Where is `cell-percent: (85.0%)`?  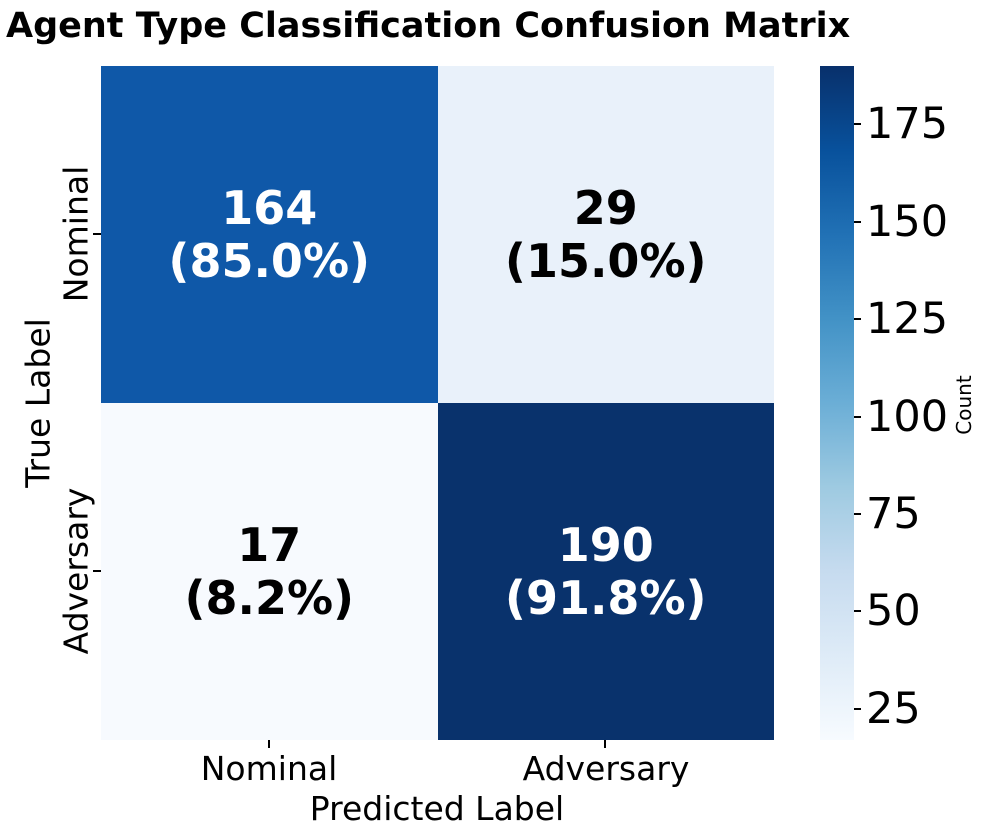
cell-percent: (85.0%) is located at coordinates (269, 260).